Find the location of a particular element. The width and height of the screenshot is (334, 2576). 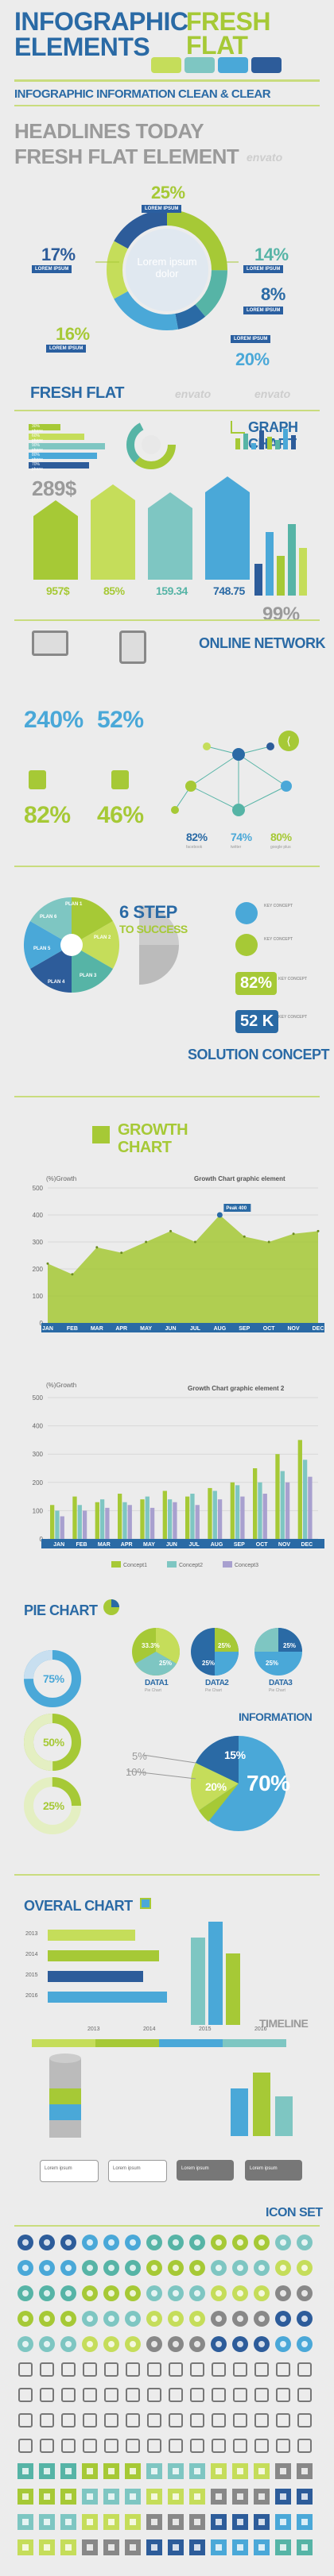

info-value-2: 10% is located at coordinates (136, 1772).